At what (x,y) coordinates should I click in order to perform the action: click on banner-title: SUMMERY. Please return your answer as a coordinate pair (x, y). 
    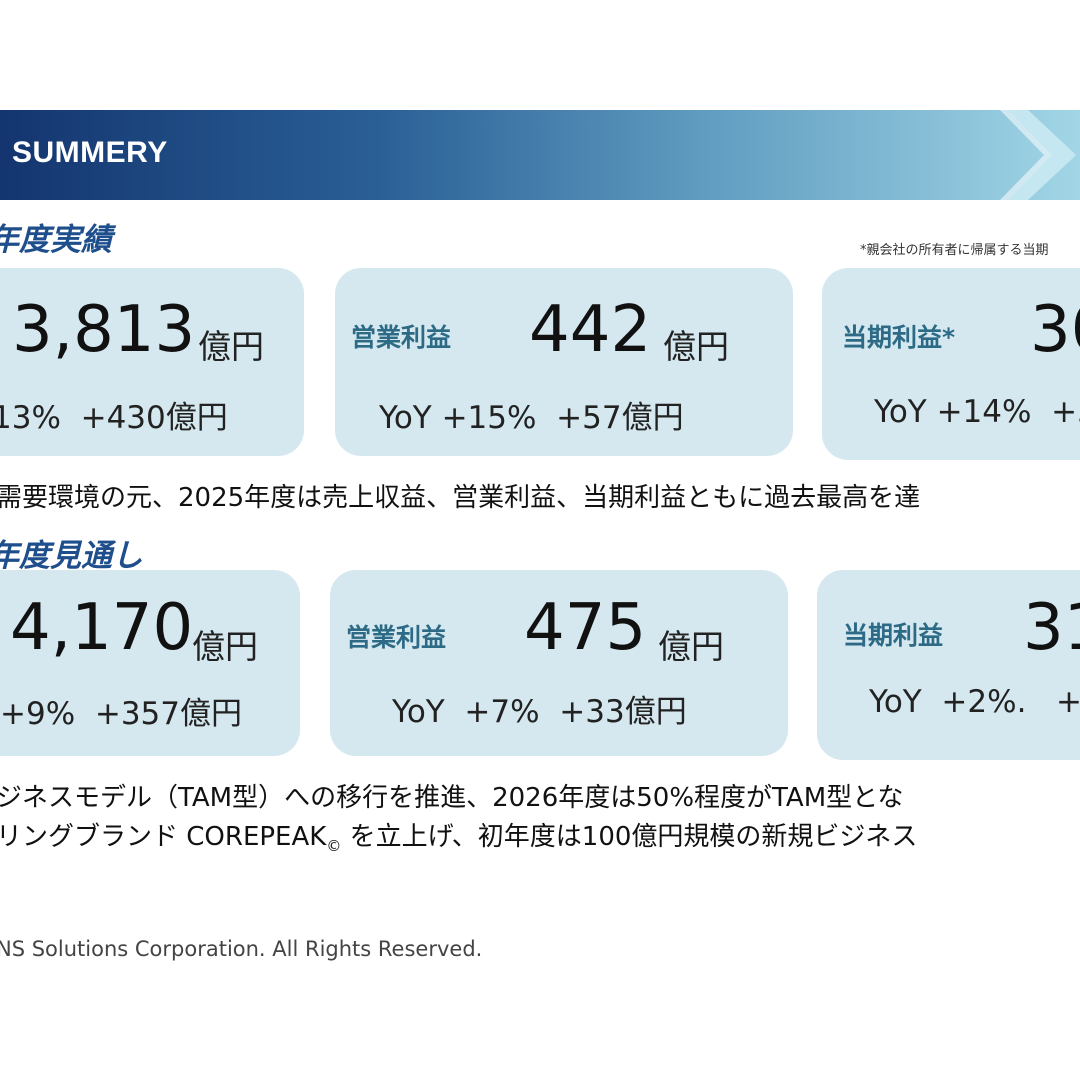
    Looking at the image, I should click on (90, 152).